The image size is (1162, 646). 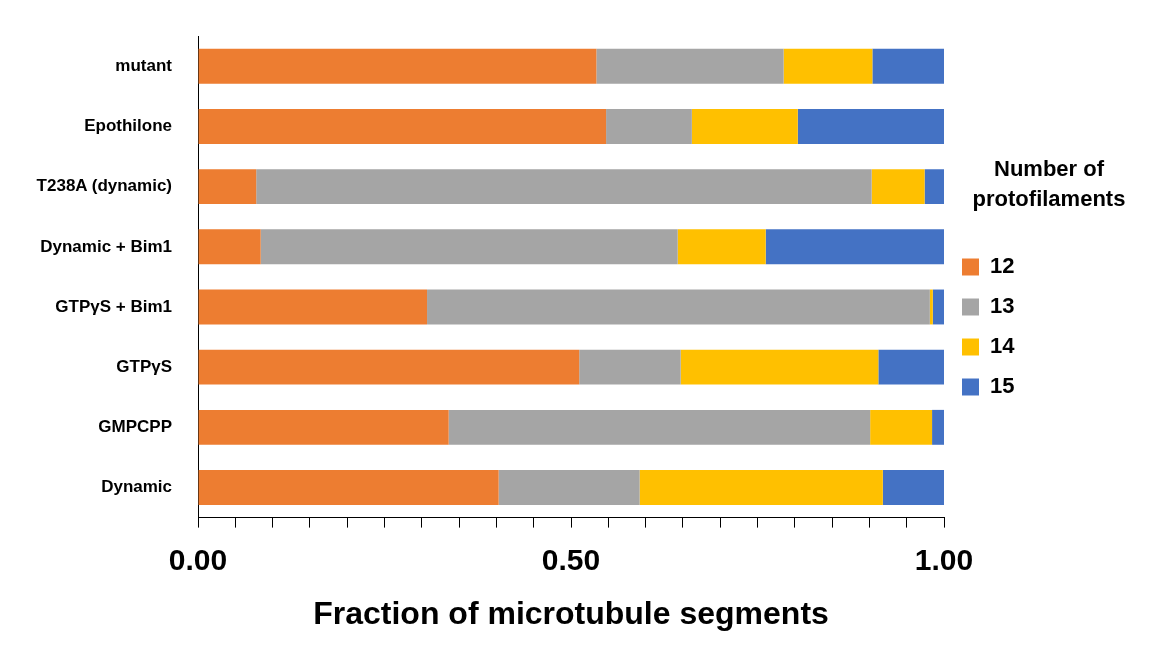 What do you see at coordinates (1049, 183) in the screenshot?
I see `legend-title: Number of protofilaments` at bounding box center [1049, 183].